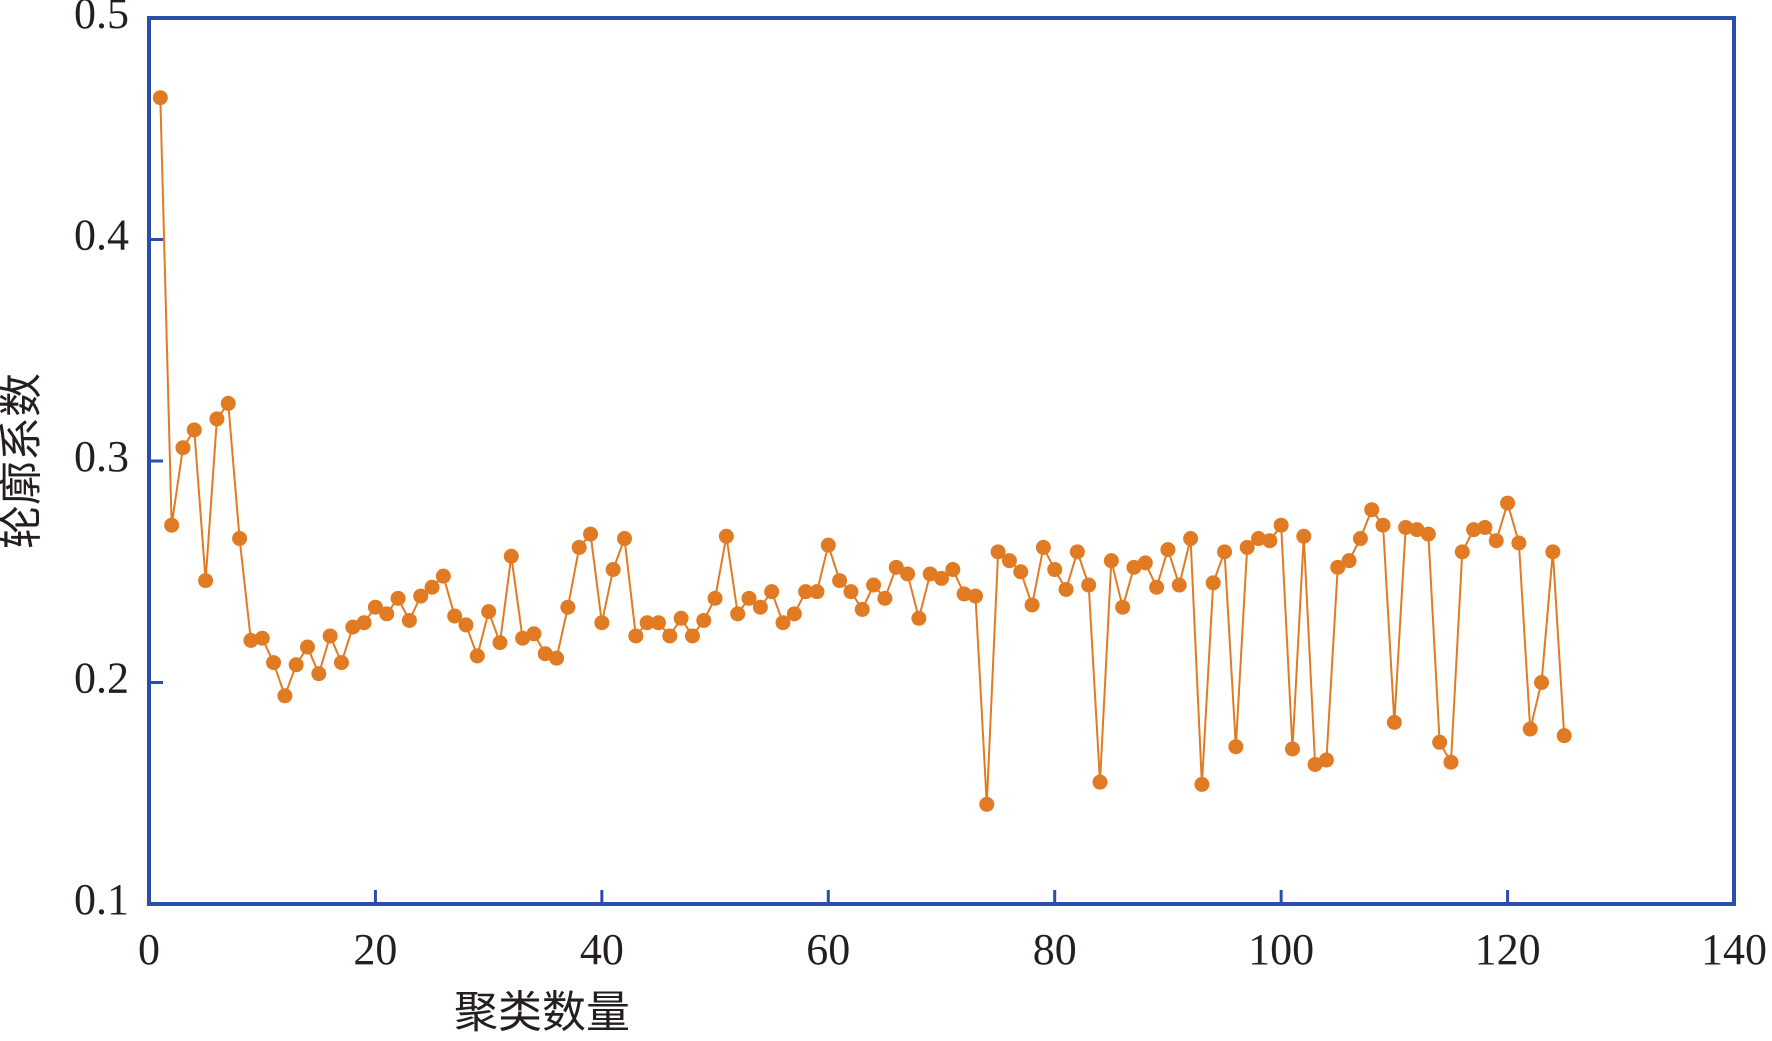 The height and width of the screenshot is (1041, 1772). I want to click on y-tick-label: 0.4, so click(101, 235).